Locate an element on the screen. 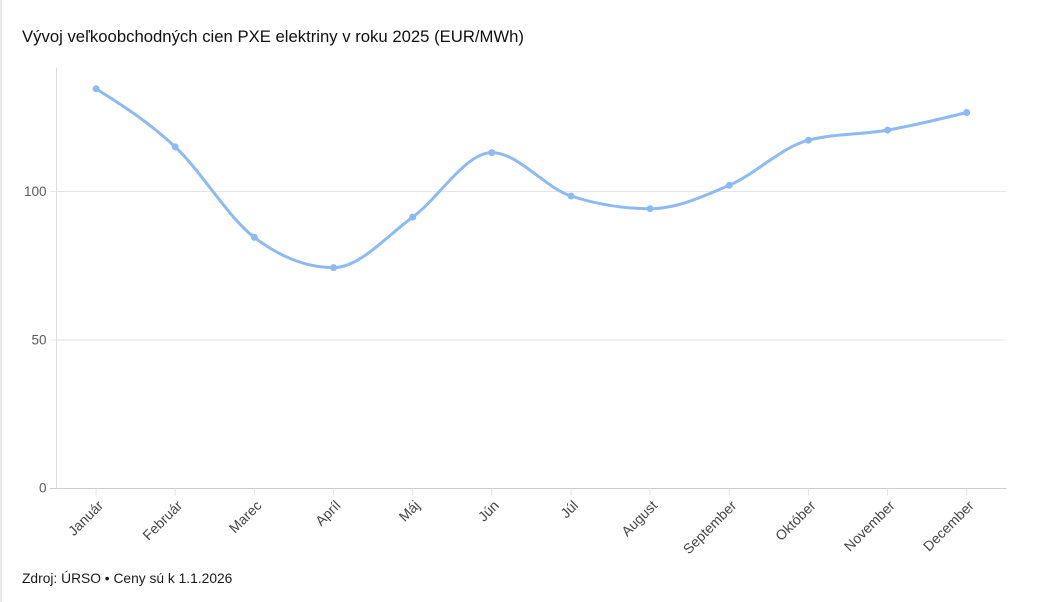 The width and height of the screenshot is (1042, 602). svg-text: 50 is located at coordinates (38, 339).